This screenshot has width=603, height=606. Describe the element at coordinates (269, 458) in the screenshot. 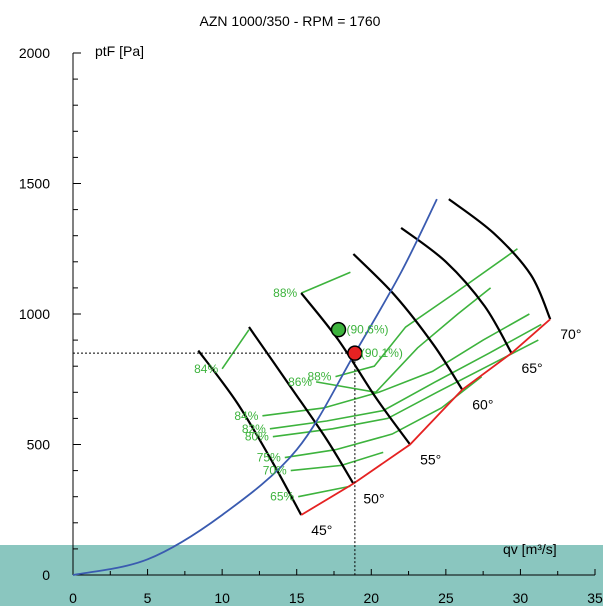

I see `efficiency-label: 75%` at that location.